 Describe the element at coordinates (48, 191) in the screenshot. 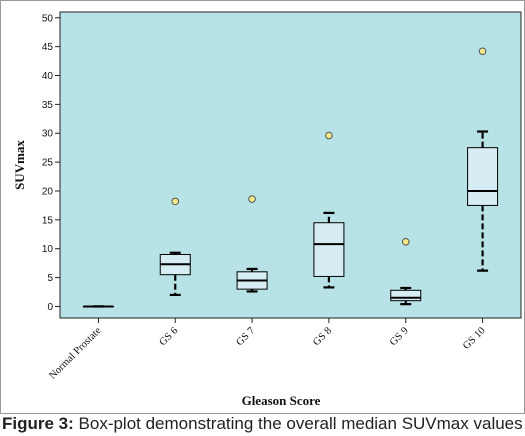

I see `y-tick-label: 20` at that location.